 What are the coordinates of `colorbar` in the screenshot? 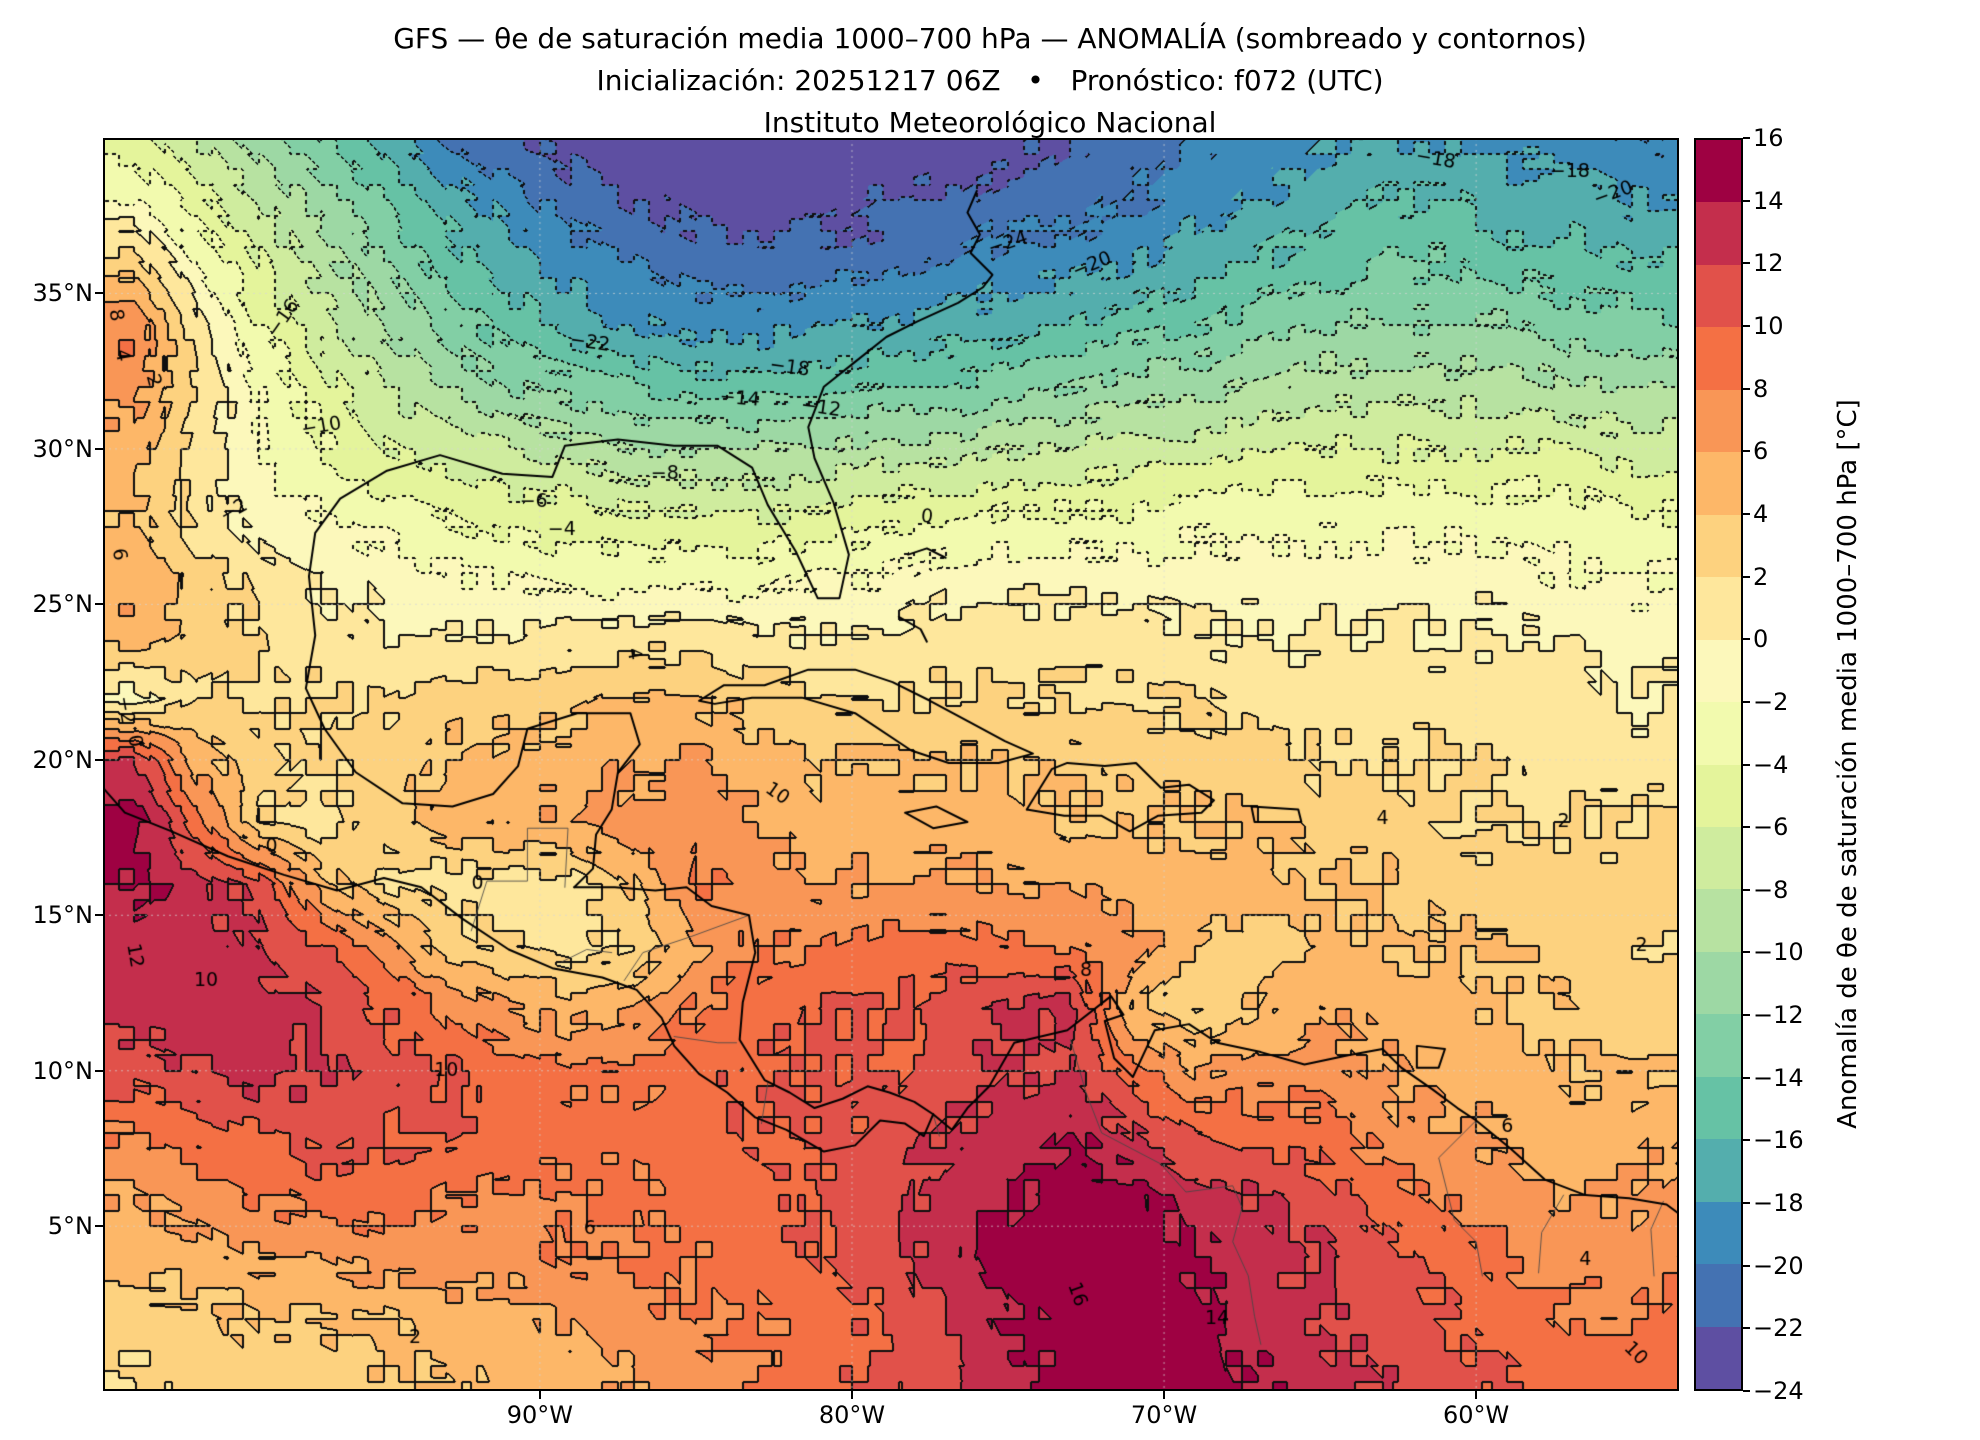 It's located at (1718, 764).